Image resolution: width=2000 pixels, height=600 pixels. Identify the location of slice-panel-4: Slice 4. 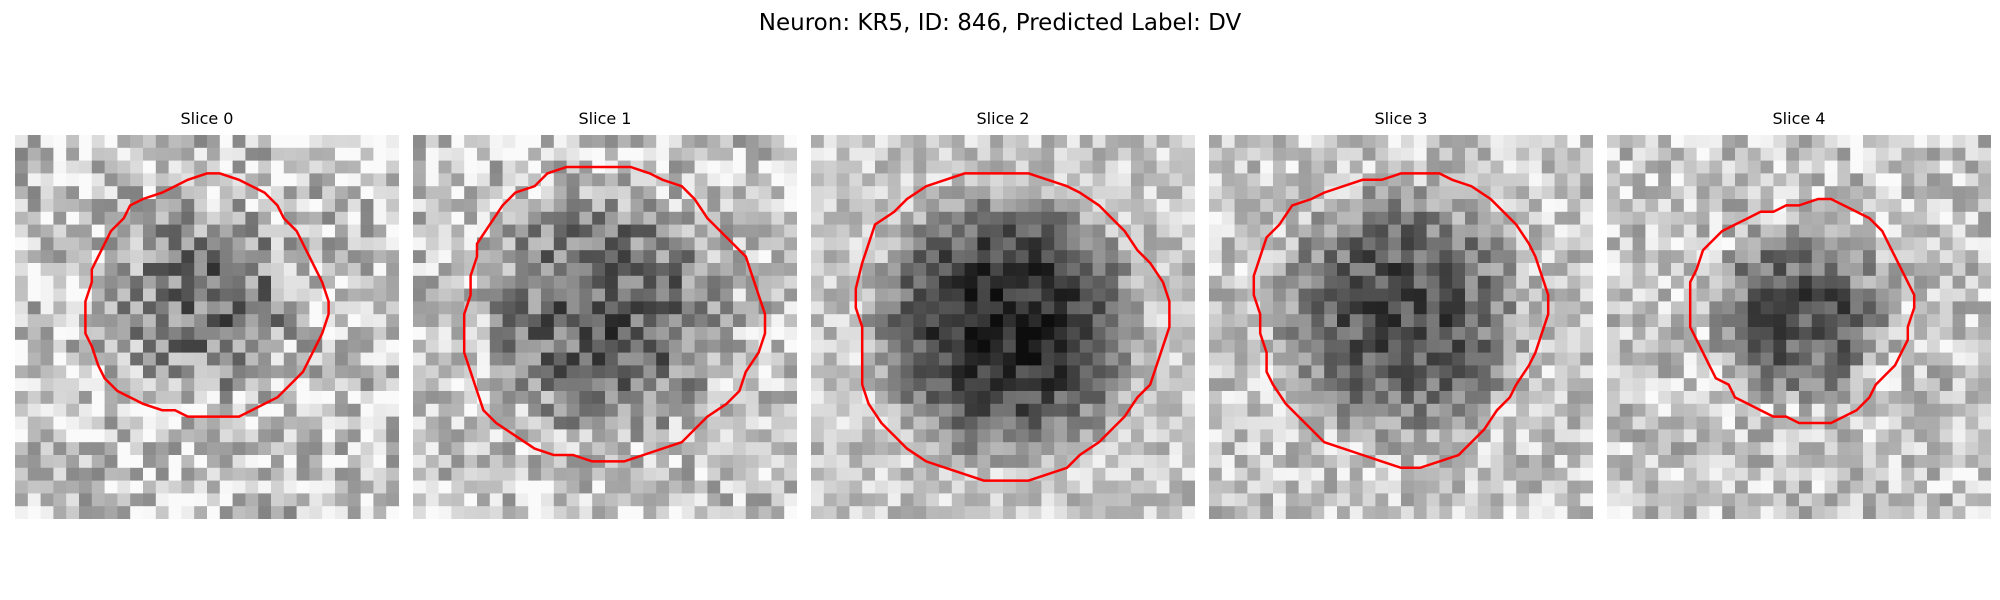
(1799, 313).